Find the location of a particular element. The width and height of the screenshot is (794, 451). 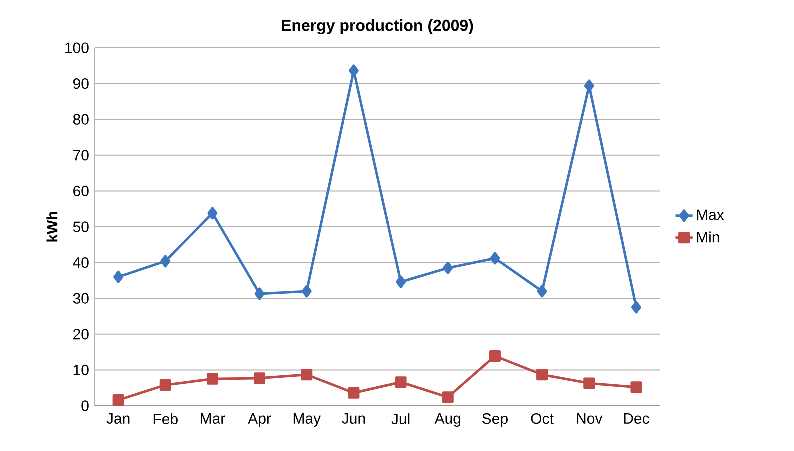

x-tick-label: Feb is located at coordinates (166, 419).